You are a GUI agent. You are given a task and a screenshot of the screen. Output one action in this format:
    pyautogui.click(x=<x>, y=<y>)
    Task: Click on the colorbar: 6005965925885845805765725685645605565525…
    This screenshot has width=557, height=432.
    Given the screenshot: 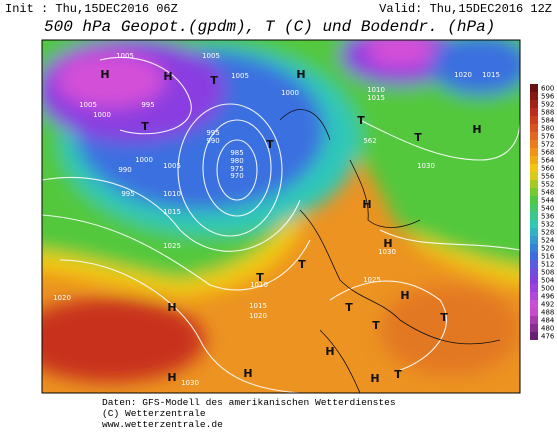 What is the action you would take?
    pyautogui.click(x=542, y=212)
    